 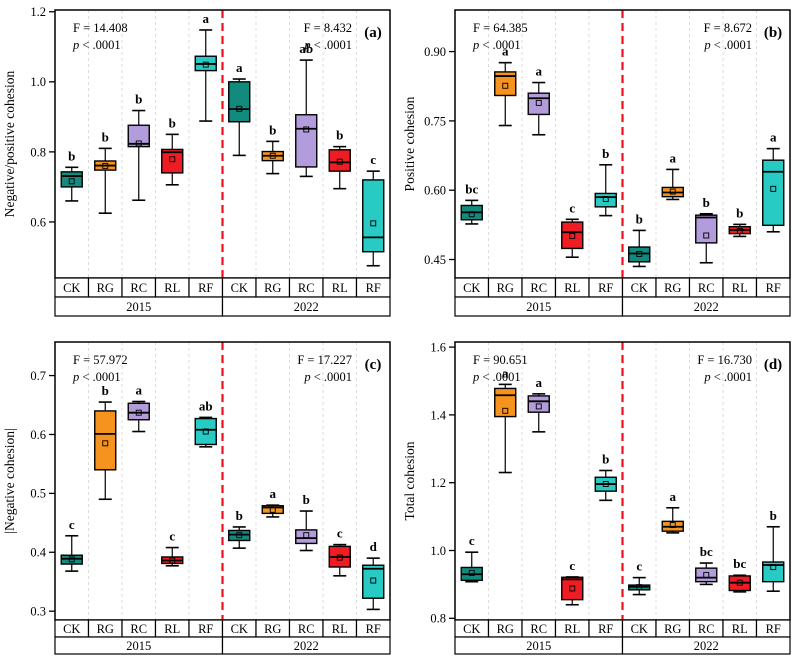 What do you see at coordinates (409, 480) in the screenshot?
I see `y-axis-title: Total cohesion` at bounding box center [409, 480].